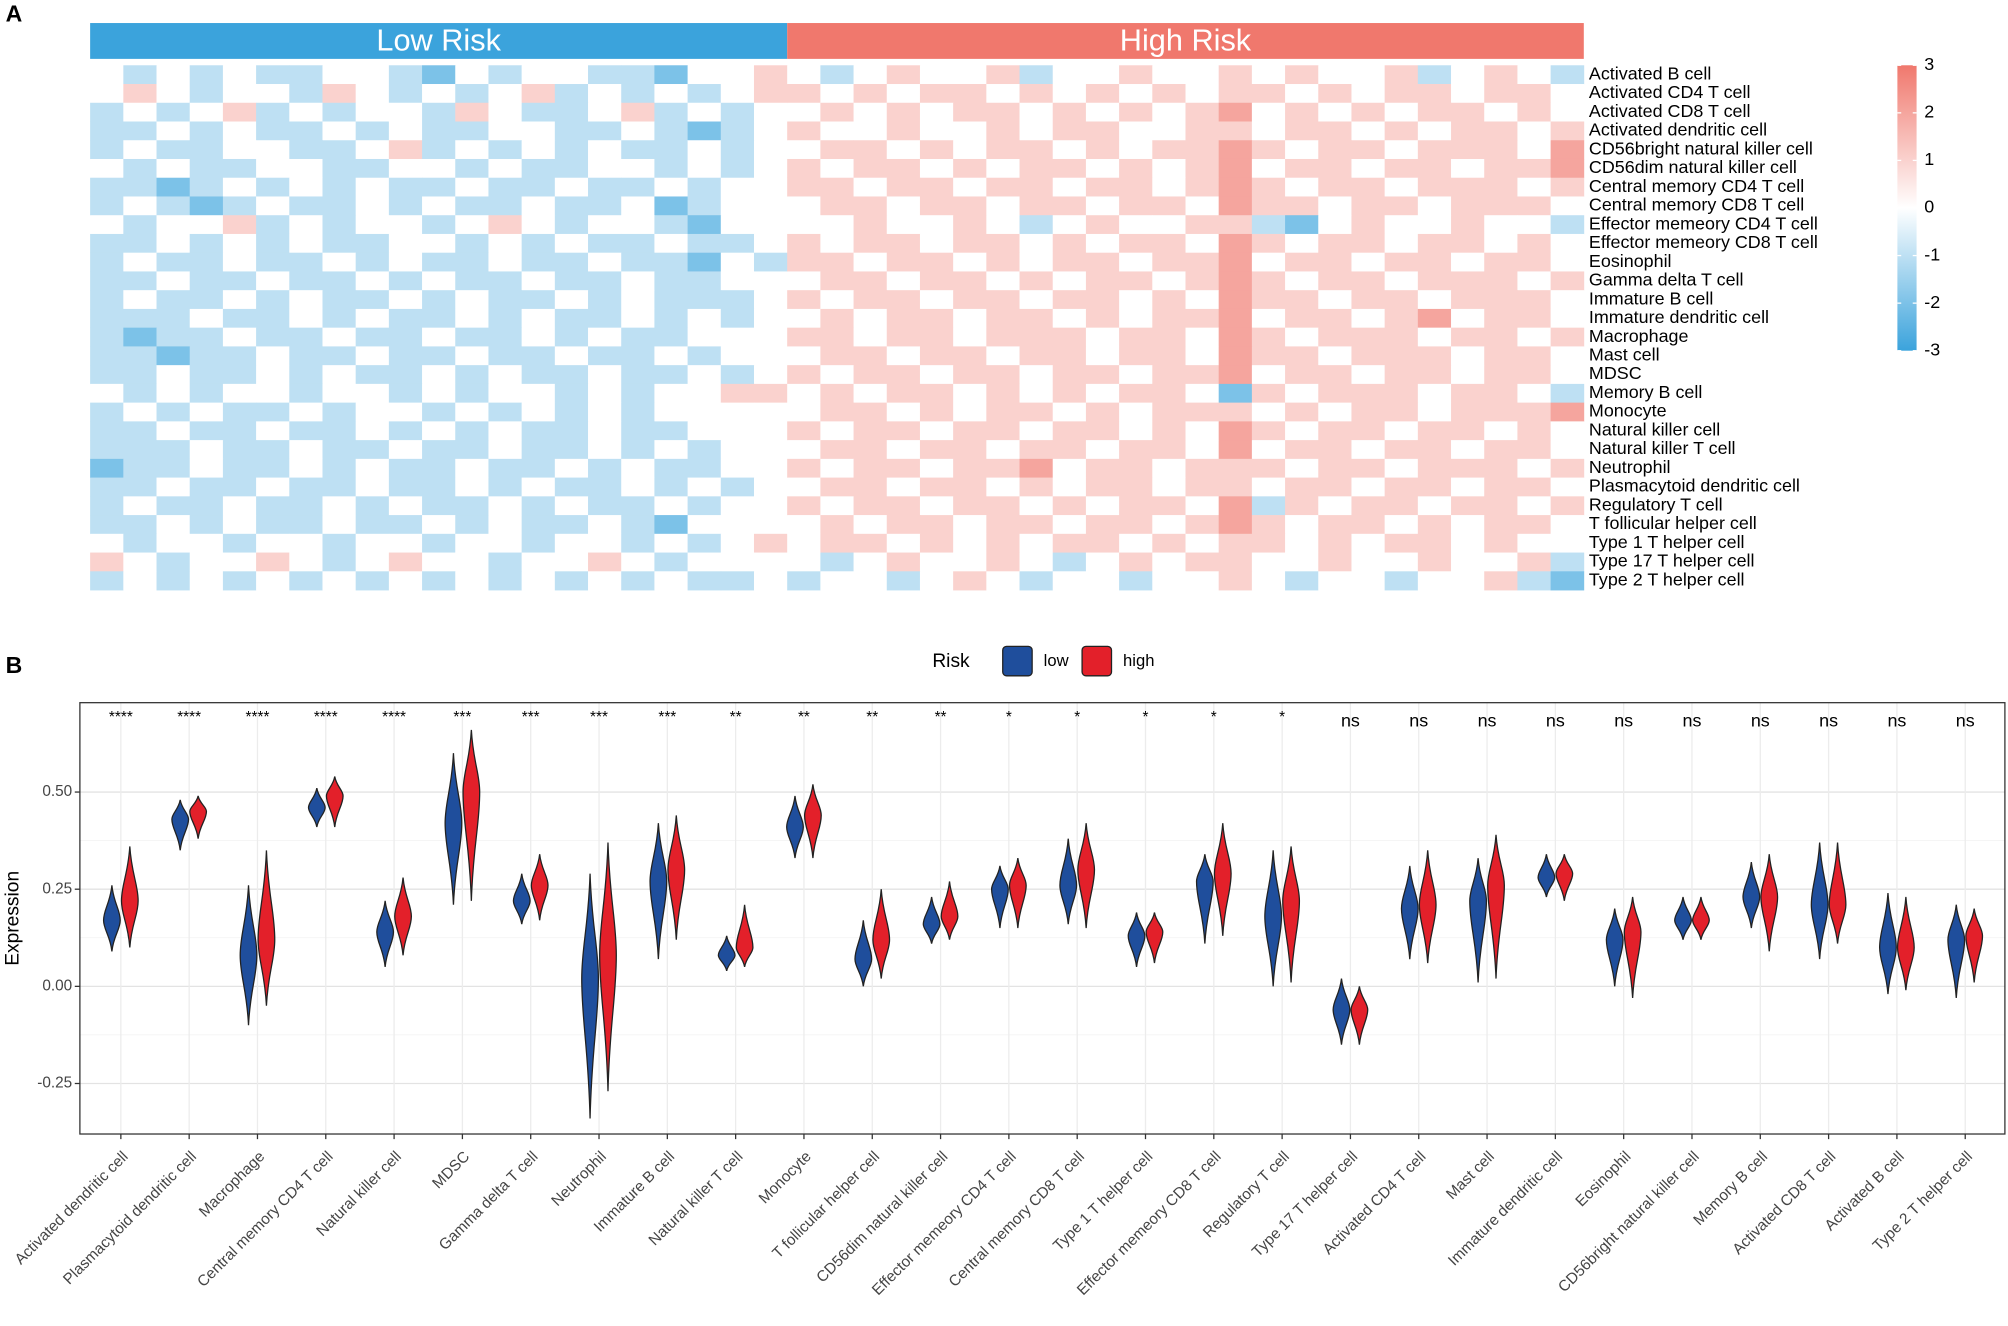 The image size is (2008, 1326). What do you see at coordinates (599, 717) in the screenshot?
I see `significance-label: ***` at bounding box center [599, 717].